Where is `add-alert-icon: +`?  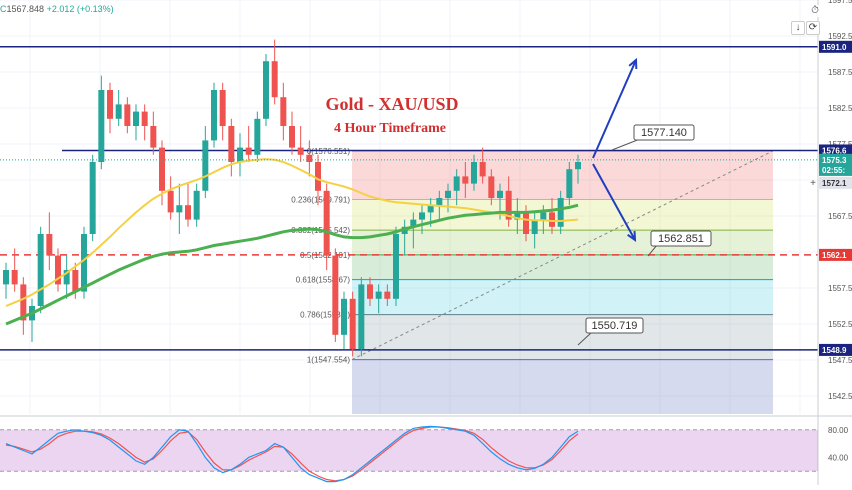 add-alert-icon: + is located at coordinates (813, 183).